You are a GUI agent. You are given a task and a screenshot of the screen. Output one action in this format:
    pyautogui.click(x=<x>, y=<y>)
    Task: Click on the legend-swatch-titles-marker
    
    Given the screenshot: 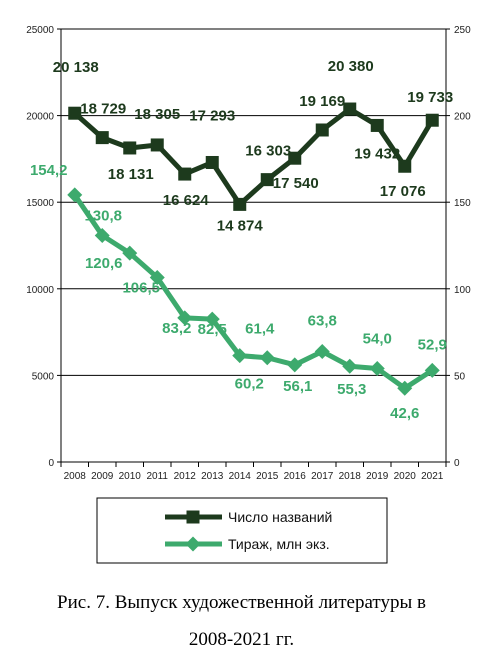 What is the action you would take?
    pyautogui.click(x=193, y=517)
    